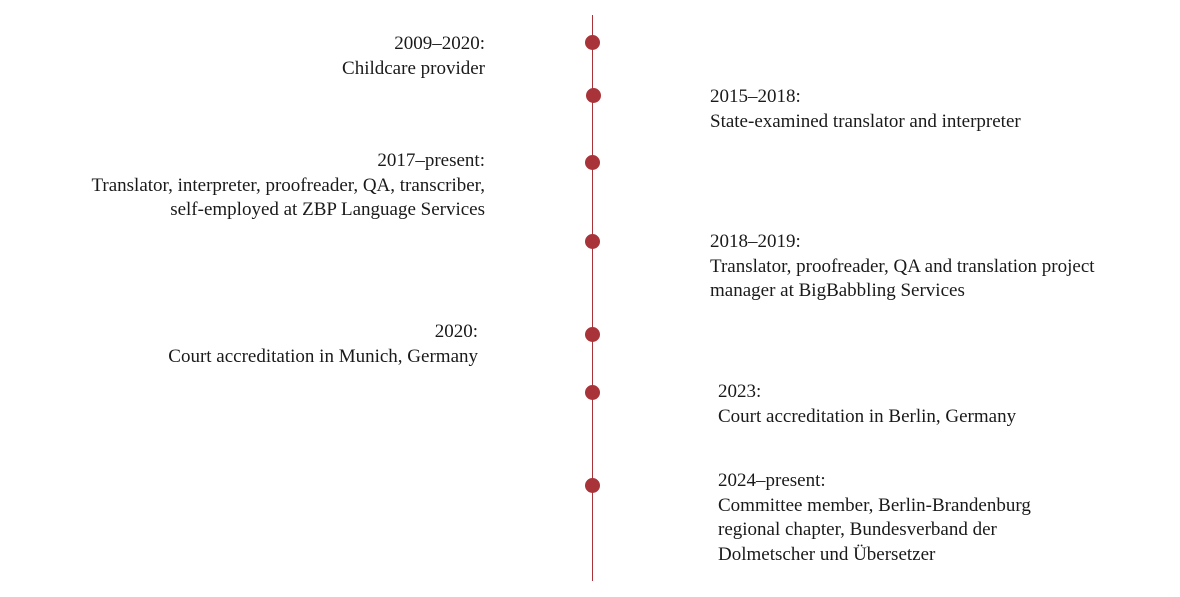  Describe the element at coordinates (456, 331) in the screenshot. I see `entry-period: 2020:` at that location.